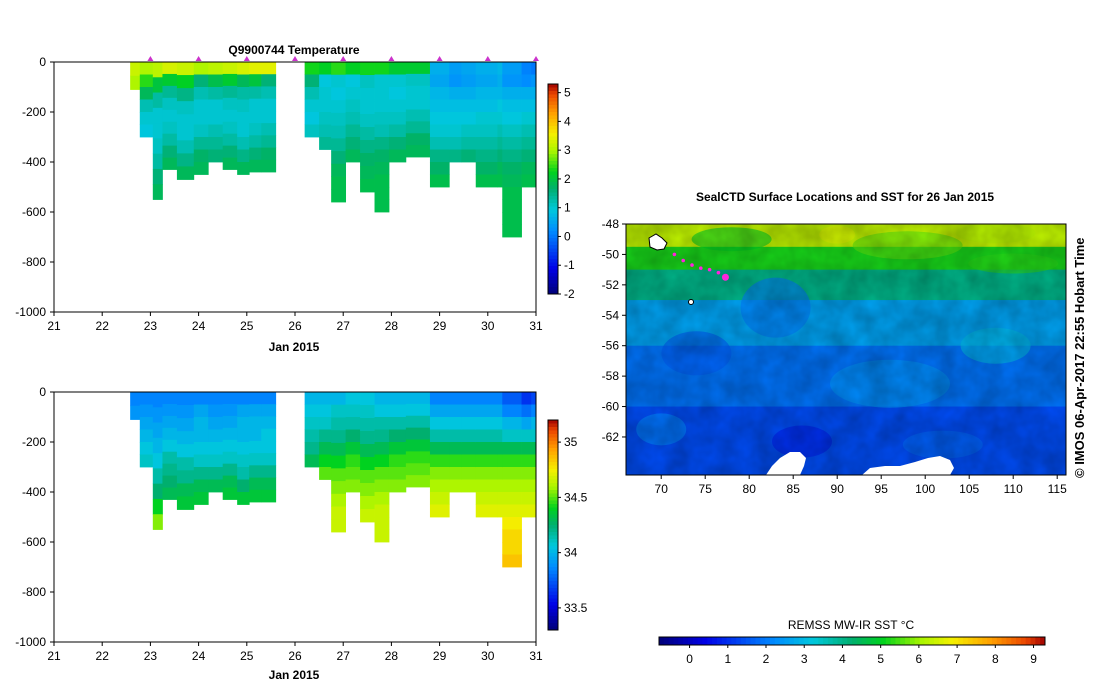 The height and width of the screenshot is (700, 1099). I want to click on y-tick-label: -60, so click(611, 407).